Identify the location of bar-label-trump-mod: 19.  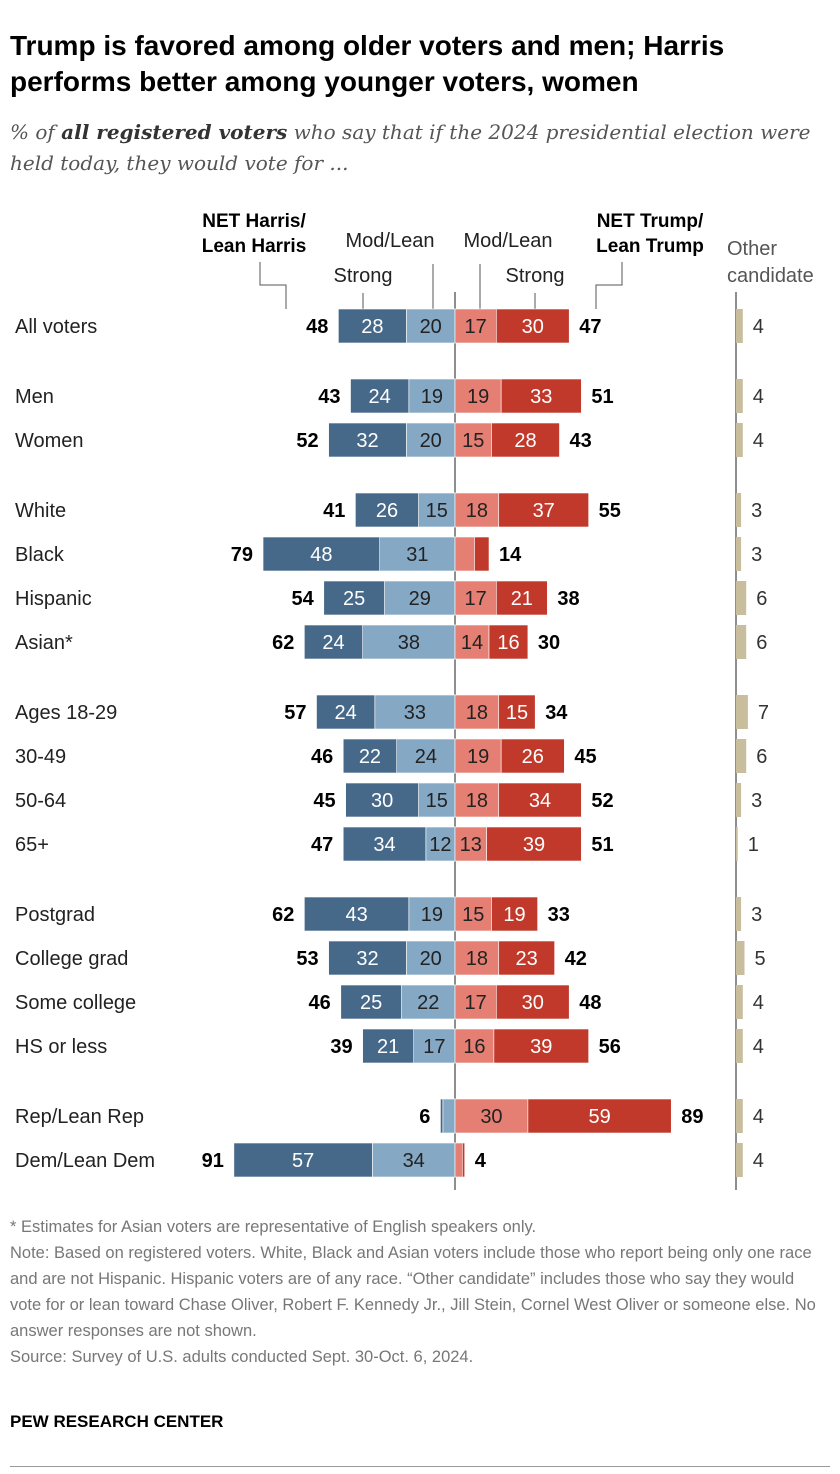
(478, 397).